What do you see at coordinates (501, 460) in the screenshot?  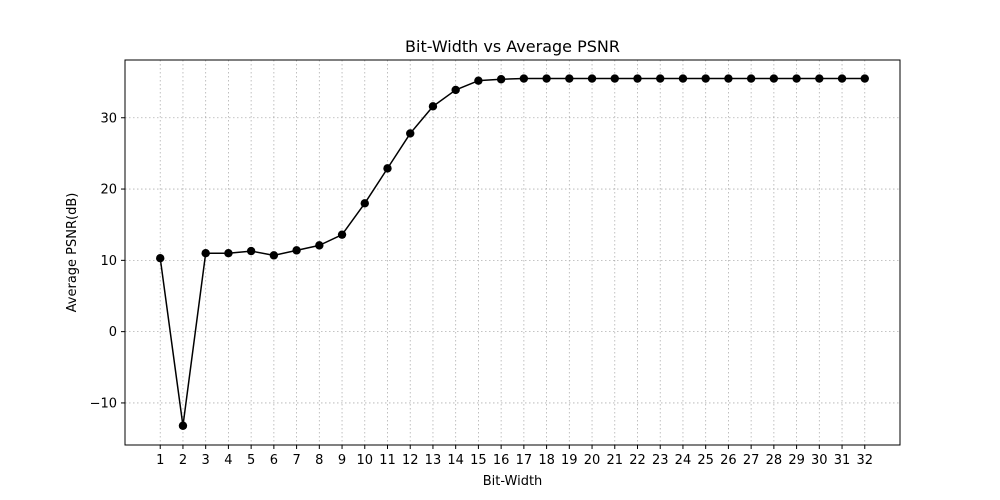 I see `x-tick-label: 16` at bounding box center [501, 460].